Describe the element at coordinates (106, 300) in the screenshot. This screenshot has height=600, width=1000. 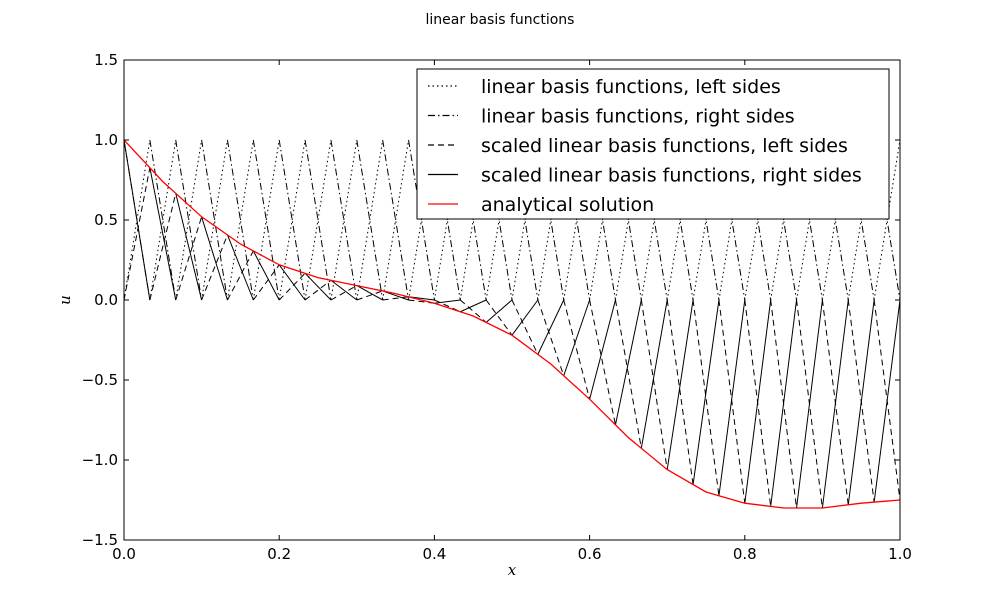
I see `y-tick-label: 0.0` at that location.